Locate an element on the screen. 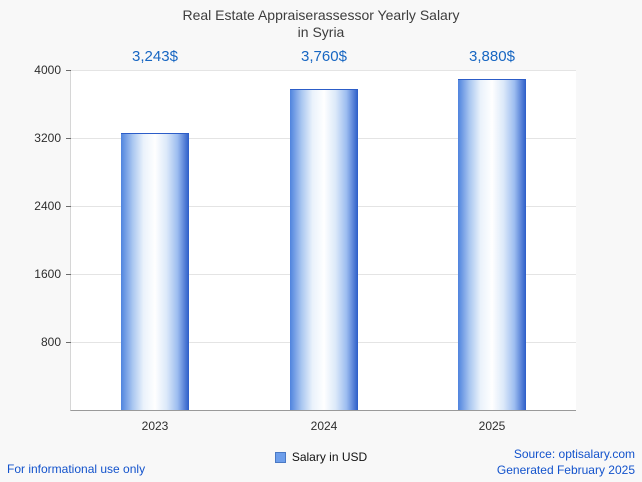  x-axis-label-2025: 2025 is located at coordinates (492, 426).